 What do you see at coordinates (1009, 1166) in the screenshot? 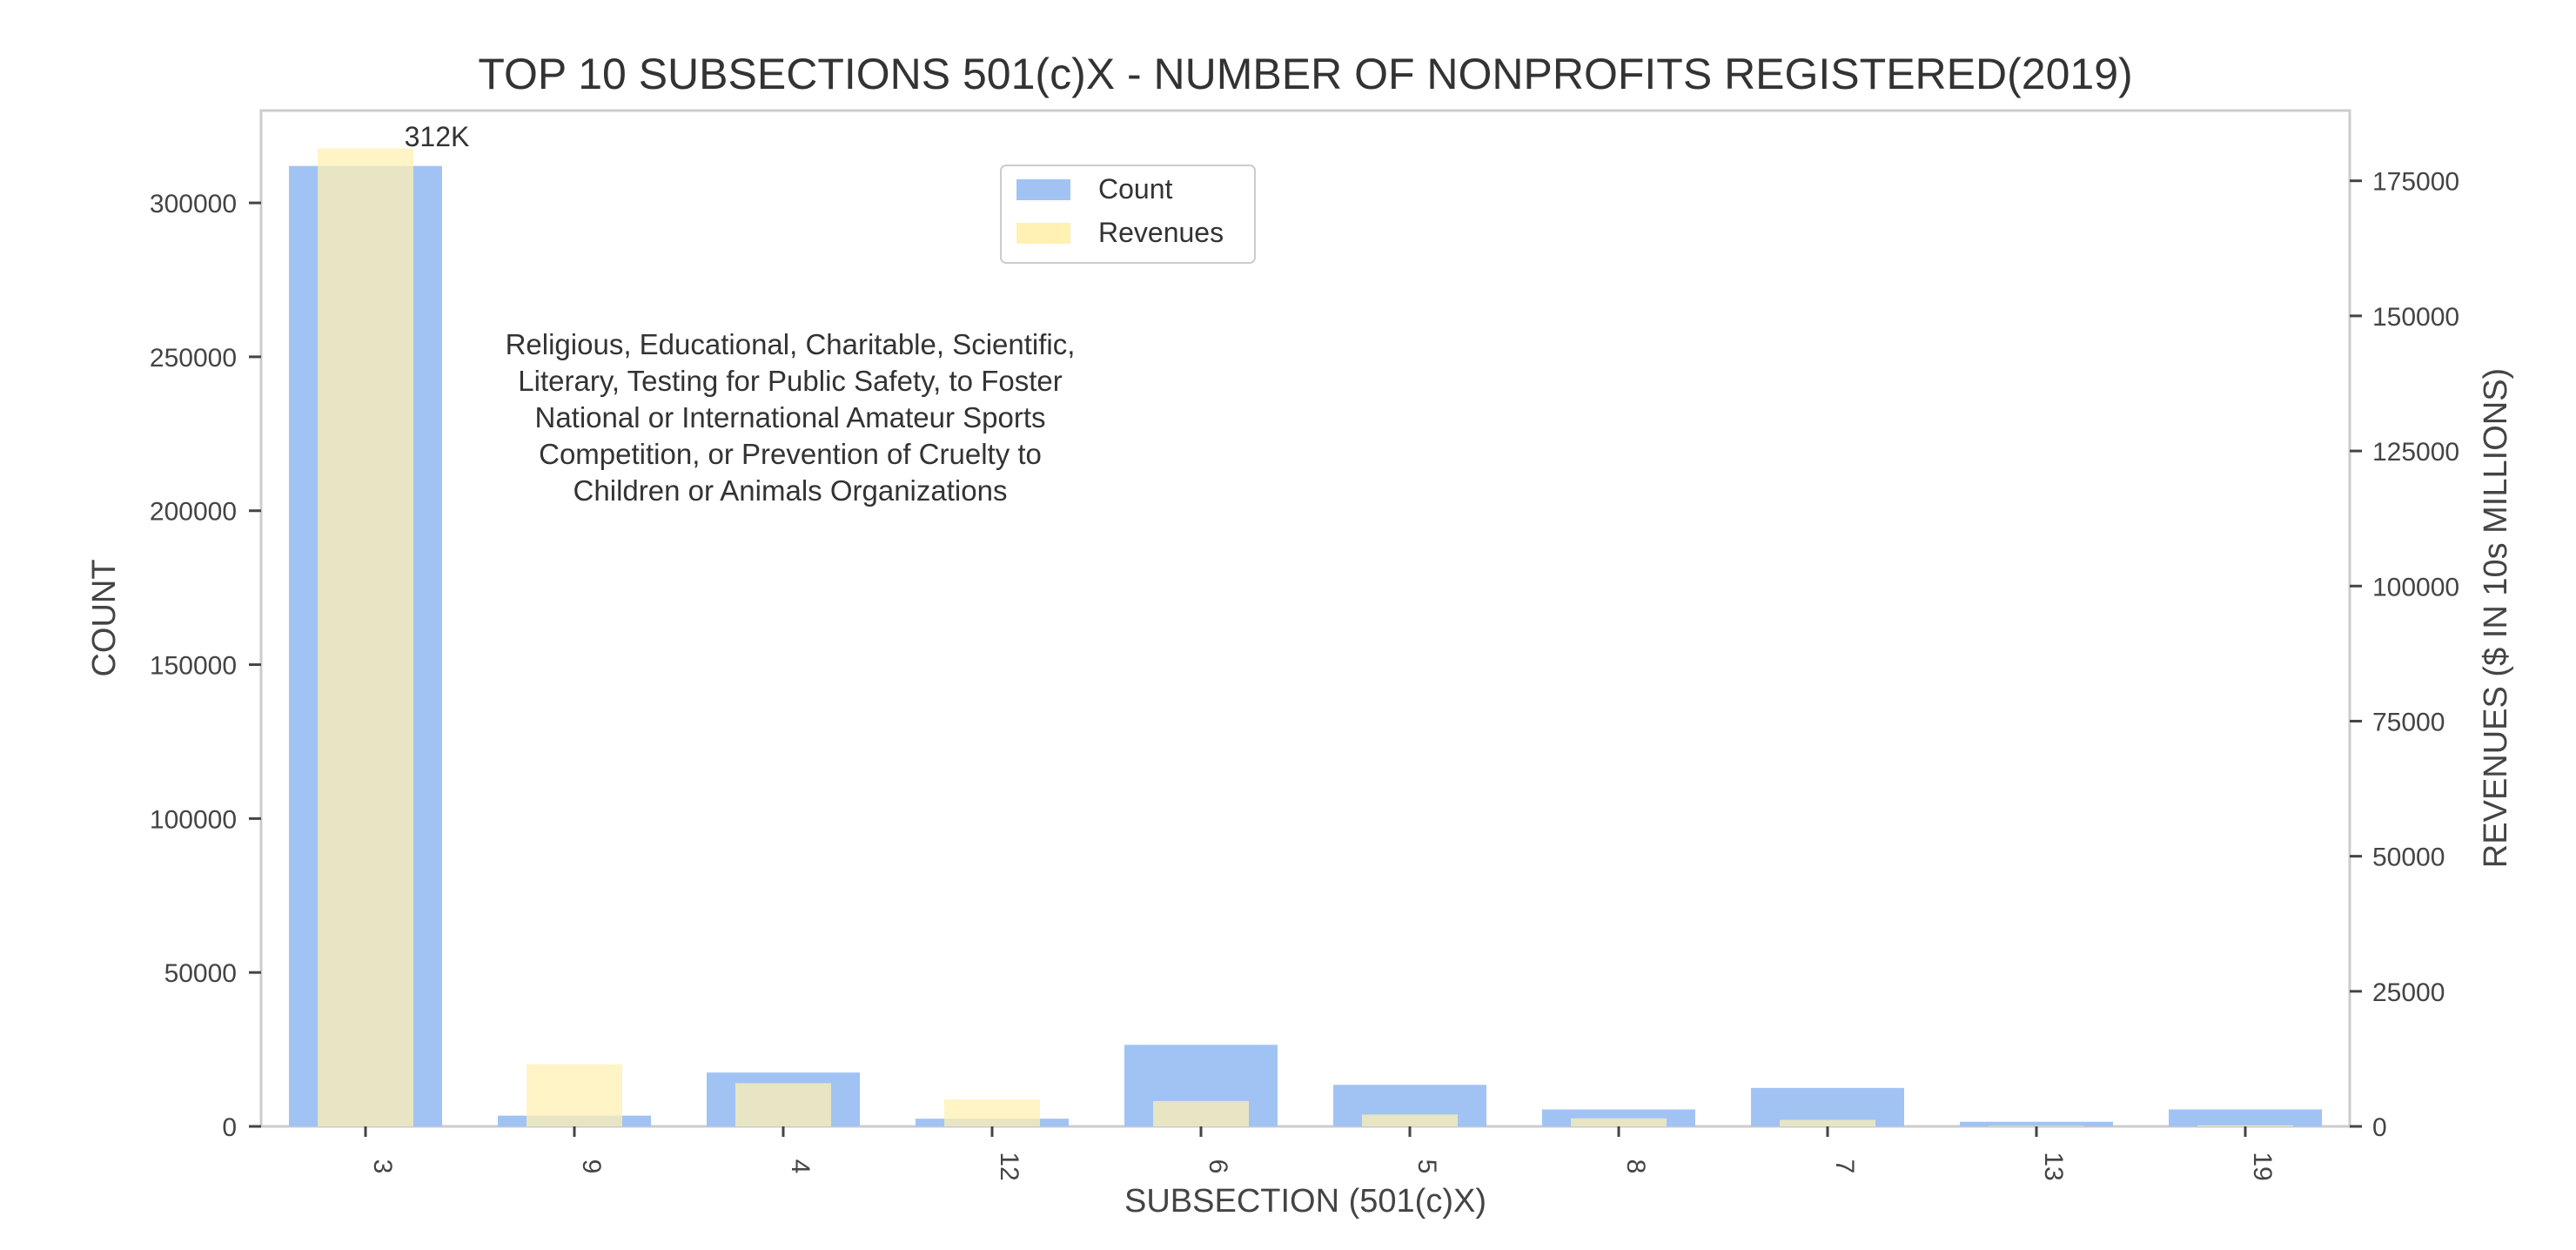
I see `x-tick-label: 12` at bounding box center [1009, 1166].